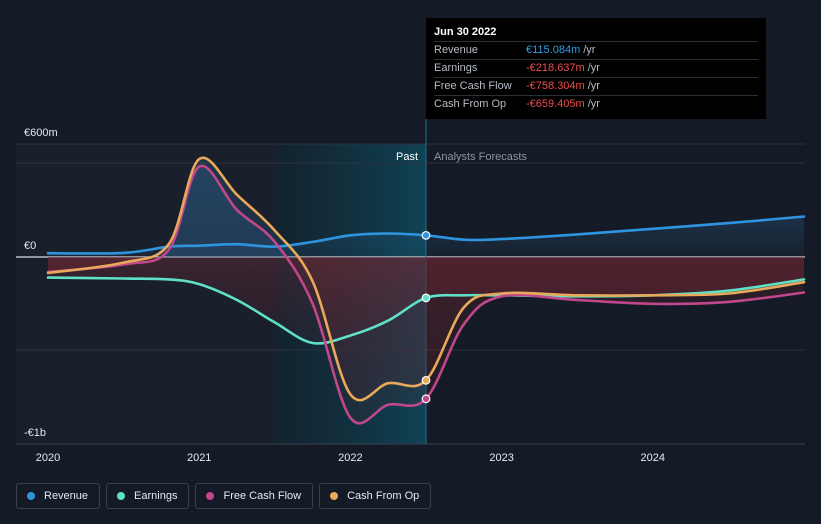  I want to click on tooltip-row-cash-from-op: Cash From Op -€659.405m /yr, so click(596, 104).